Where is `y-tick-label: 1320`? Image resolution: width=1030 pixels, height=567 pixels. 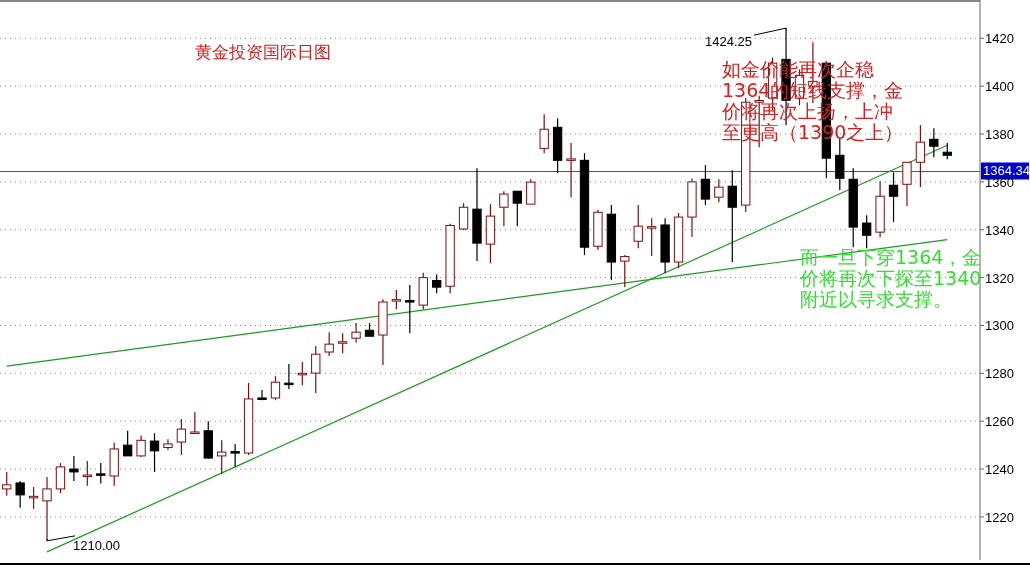 y-tick-label: 1320 is located at coordinates (999, 278).